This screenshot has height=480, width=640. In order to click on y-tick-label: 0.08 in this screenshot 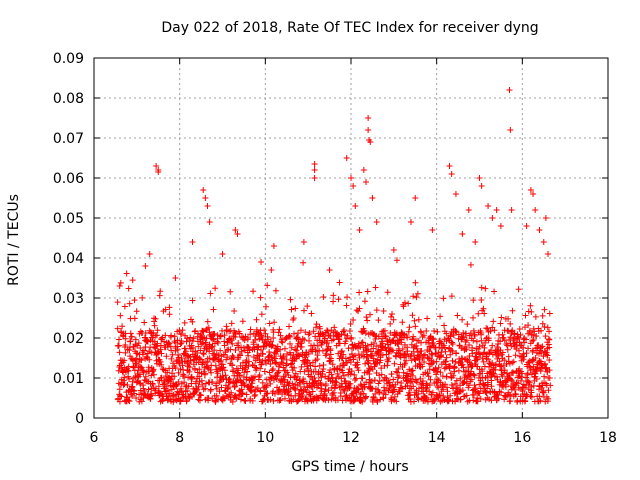, I will do `click(68, 99)`.